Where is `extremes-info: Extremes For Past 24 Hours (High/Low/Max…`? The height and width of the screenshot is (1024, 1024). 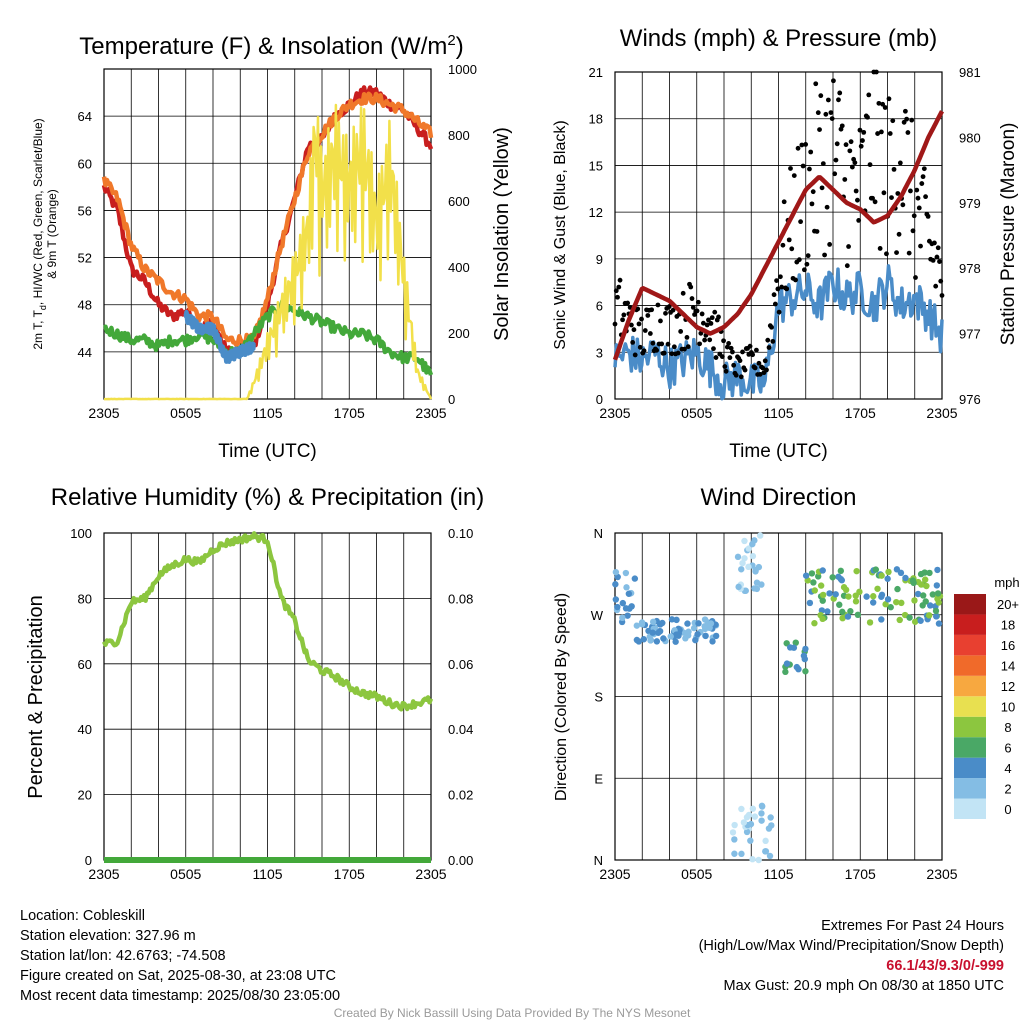
extremes-info: Extremes For Past 24 Hours (High/Low/Max… is located at coordinates (851, 956).